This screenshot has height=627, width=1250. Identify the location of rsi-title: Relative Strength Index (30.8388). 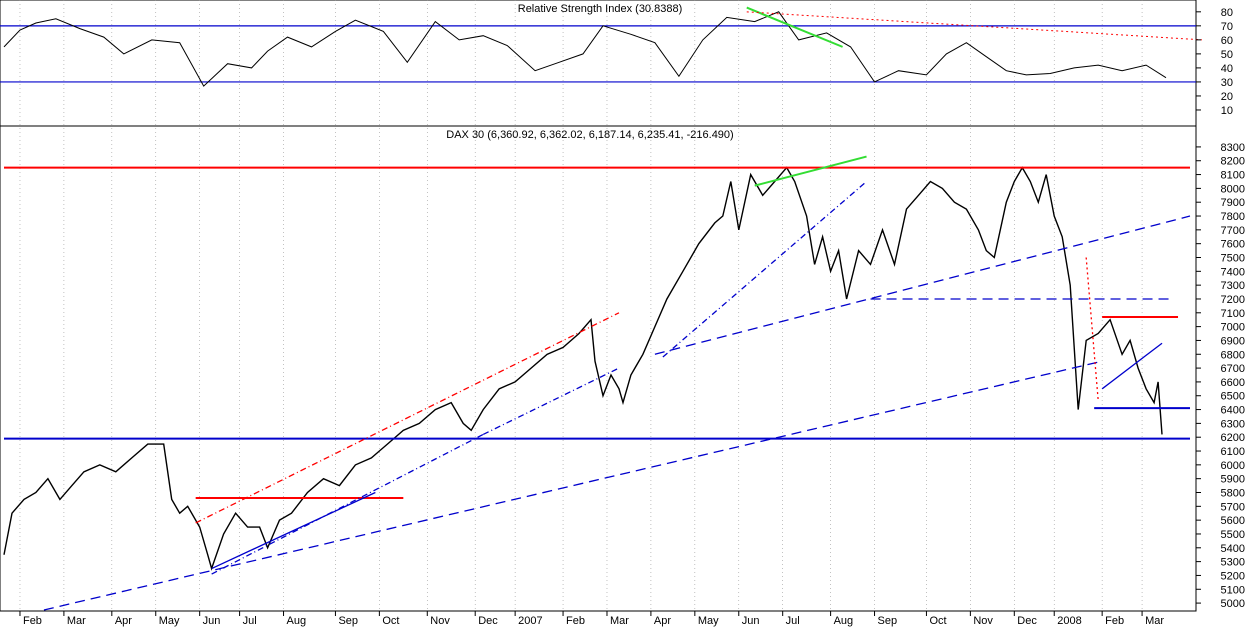
(600, 9).